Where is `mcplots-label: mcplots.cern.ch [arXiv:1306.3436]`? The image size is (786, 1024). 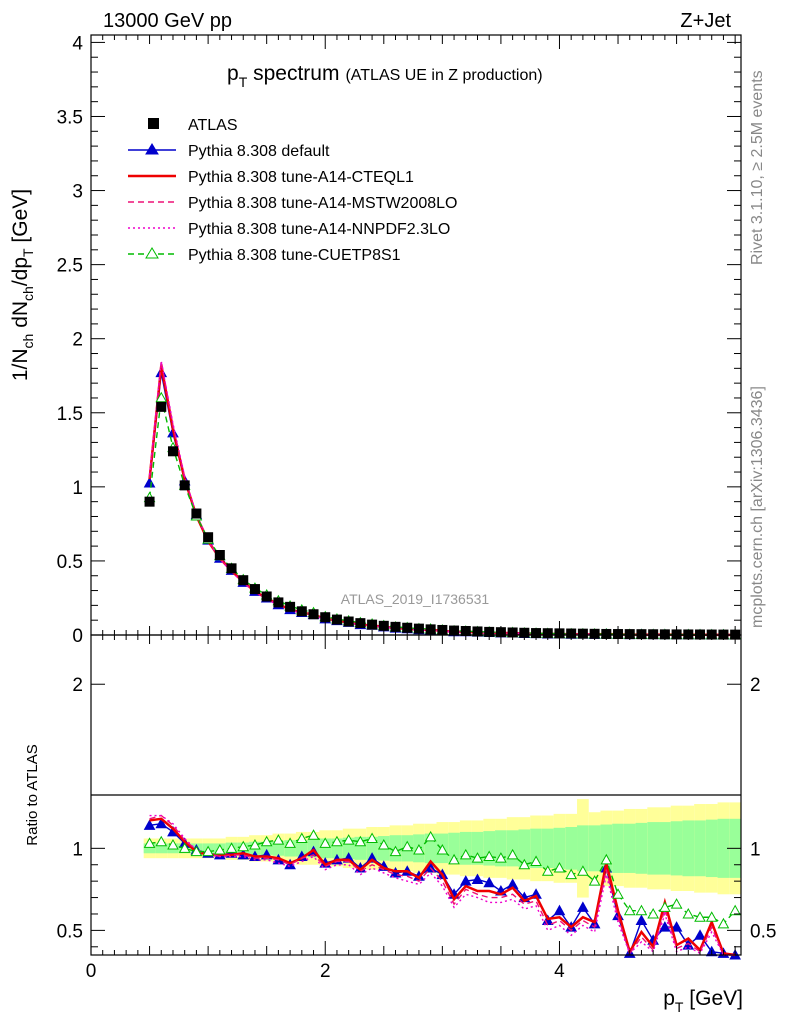
mcplots-label: mcplots.cern.ch [arXiv:1306.3436] is located at coordinates (757, 507).